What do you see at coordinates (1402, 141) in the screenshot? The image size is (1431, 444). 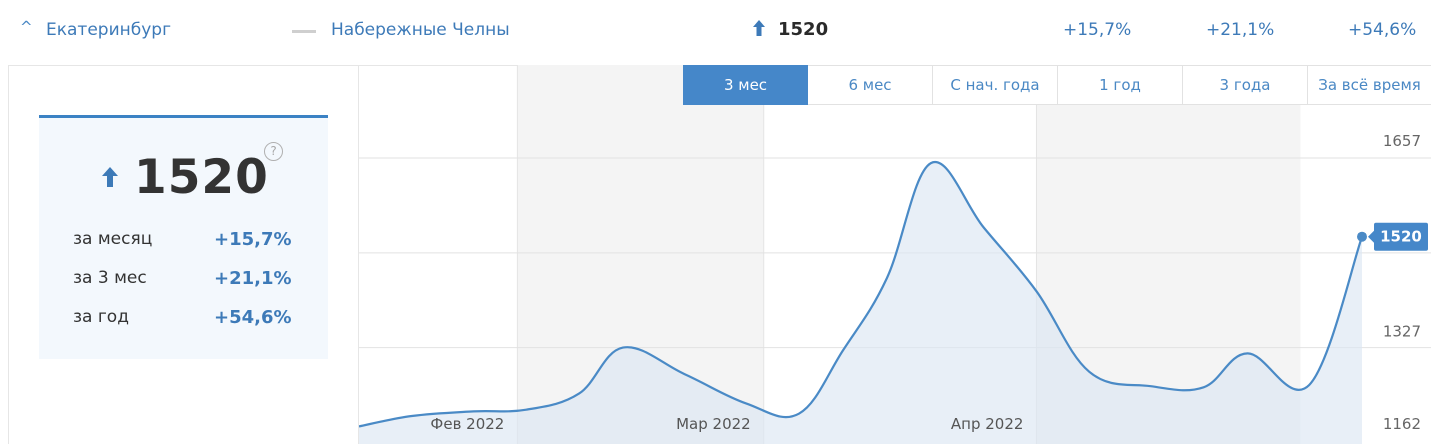 I see `y-tick-label: 1657` at bounding box center [1402, 141].